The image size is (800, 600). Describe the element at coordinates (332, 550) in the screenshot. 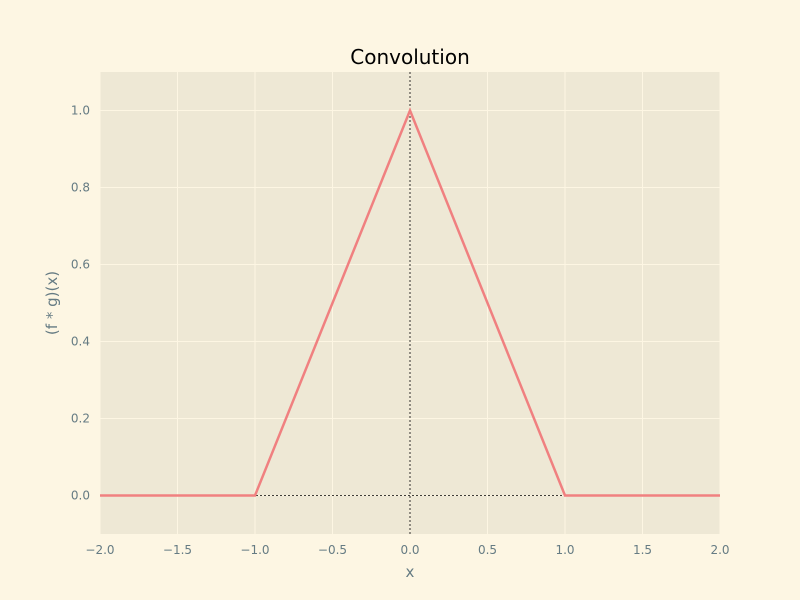

I see `x-tick-label: −0.5` at that location.